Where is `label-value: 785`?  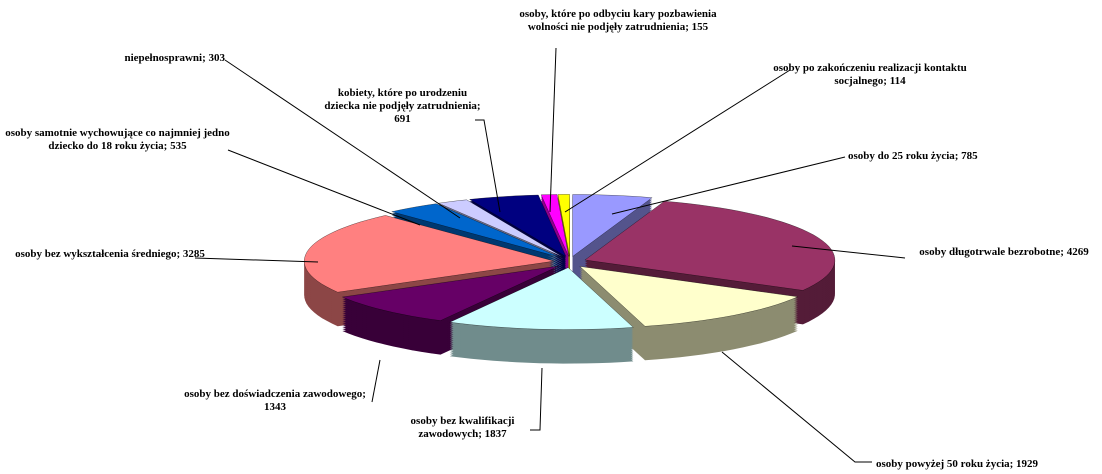 label-value: 785 is located at coordinates (969, 156).